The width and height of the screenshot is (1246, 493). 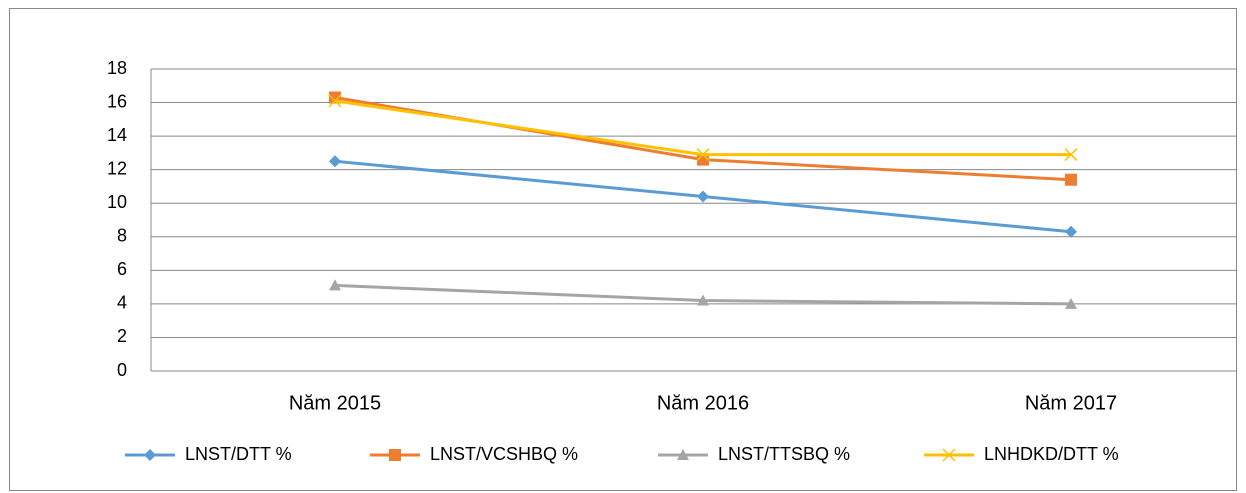 I want to click on y-tick-label: 6, so click(x=122, y=269).